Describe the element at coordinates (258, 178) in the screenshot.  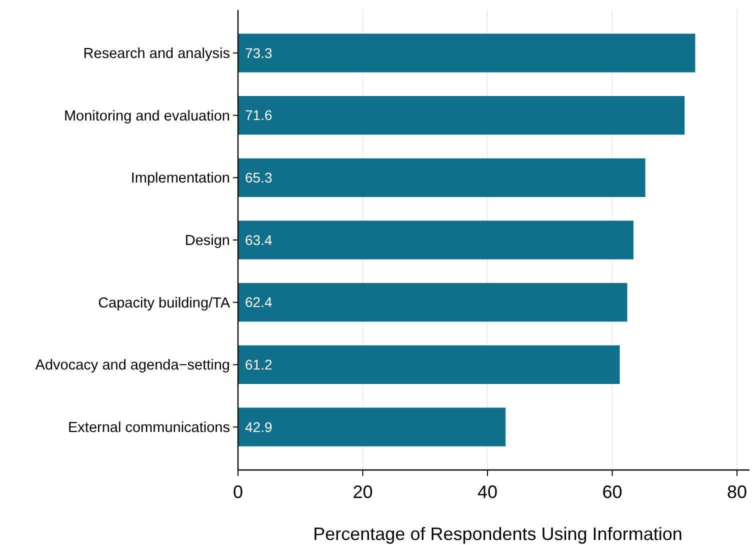
I see `data-label: 65.3` at that location.